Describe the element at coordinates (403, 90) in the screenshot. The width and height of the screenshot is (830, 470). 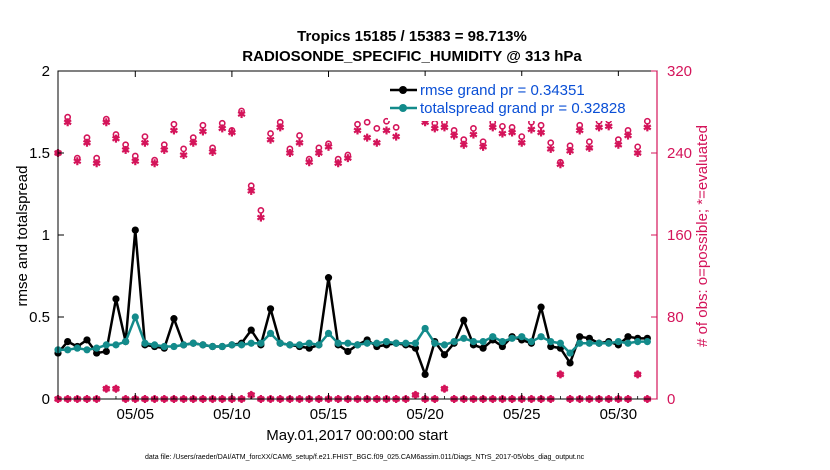
I see `legend-rmse-marker` at that location.